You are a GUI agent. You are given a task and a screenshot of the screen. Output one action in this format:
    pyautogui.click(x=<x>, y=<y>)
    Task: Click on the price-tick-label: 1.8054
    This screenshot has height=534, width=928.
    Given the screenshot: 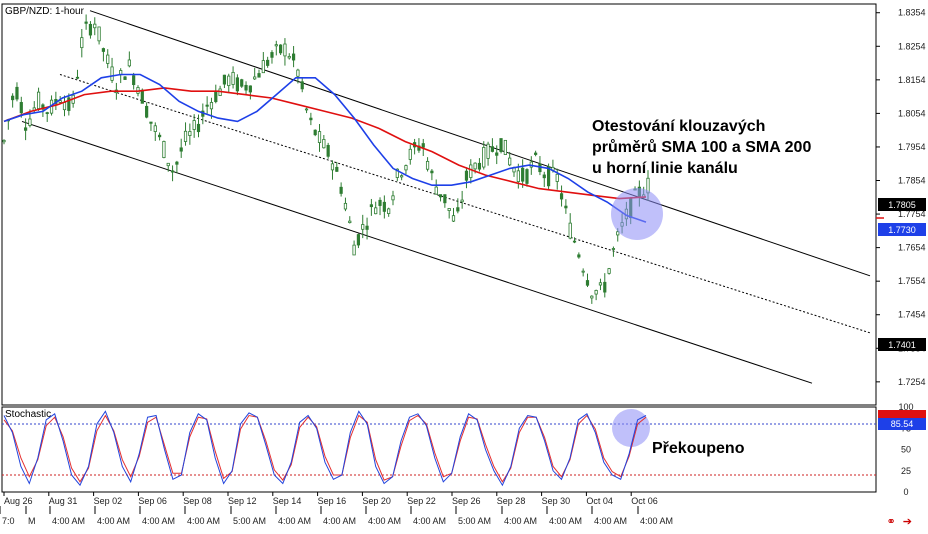 What is the action you would take?
    pyautogui.click(x=912, y=113)
    